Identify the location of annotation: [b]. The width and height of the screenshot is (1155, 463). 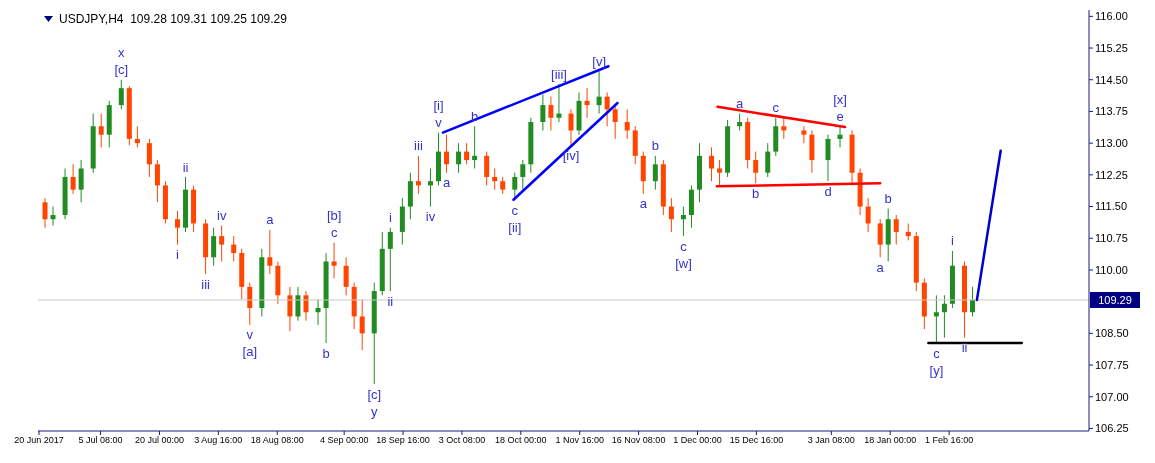
(334, 216).